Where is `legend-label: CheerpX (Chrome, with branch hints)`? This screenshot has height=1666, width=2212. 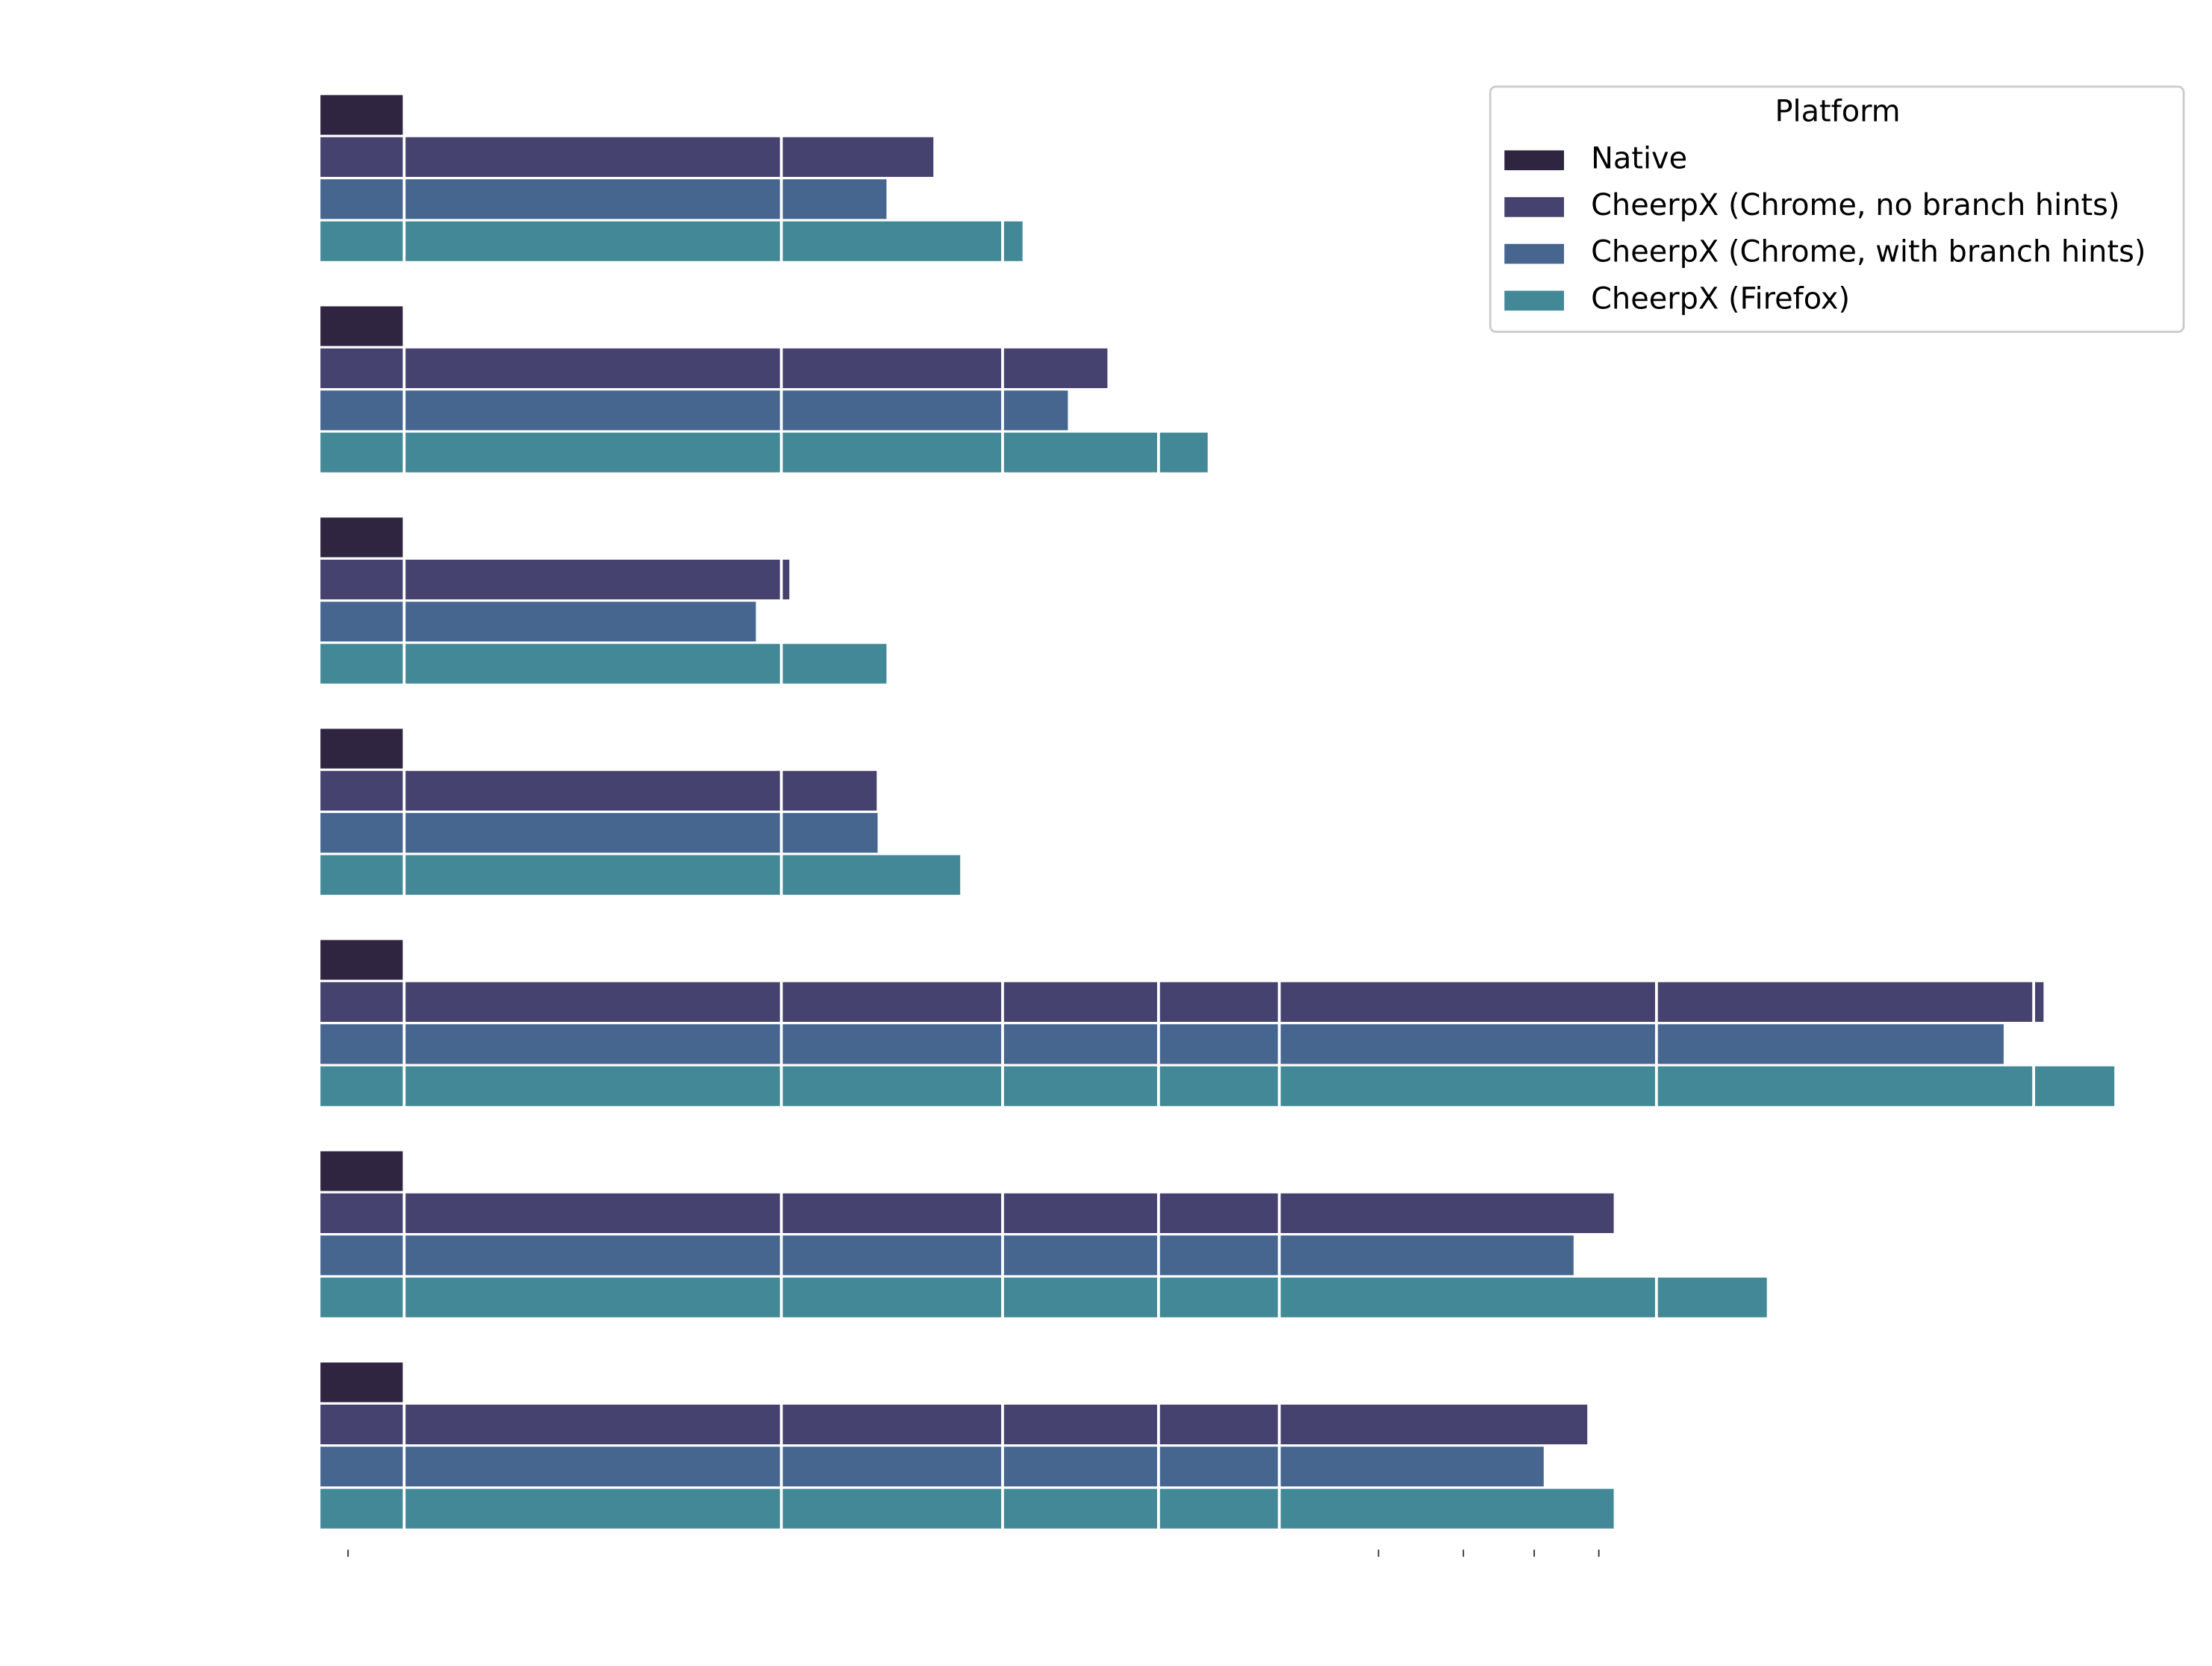 legend-label: CheerpX (Chrome, with branch hints) is located at coordinates (1868, 252).